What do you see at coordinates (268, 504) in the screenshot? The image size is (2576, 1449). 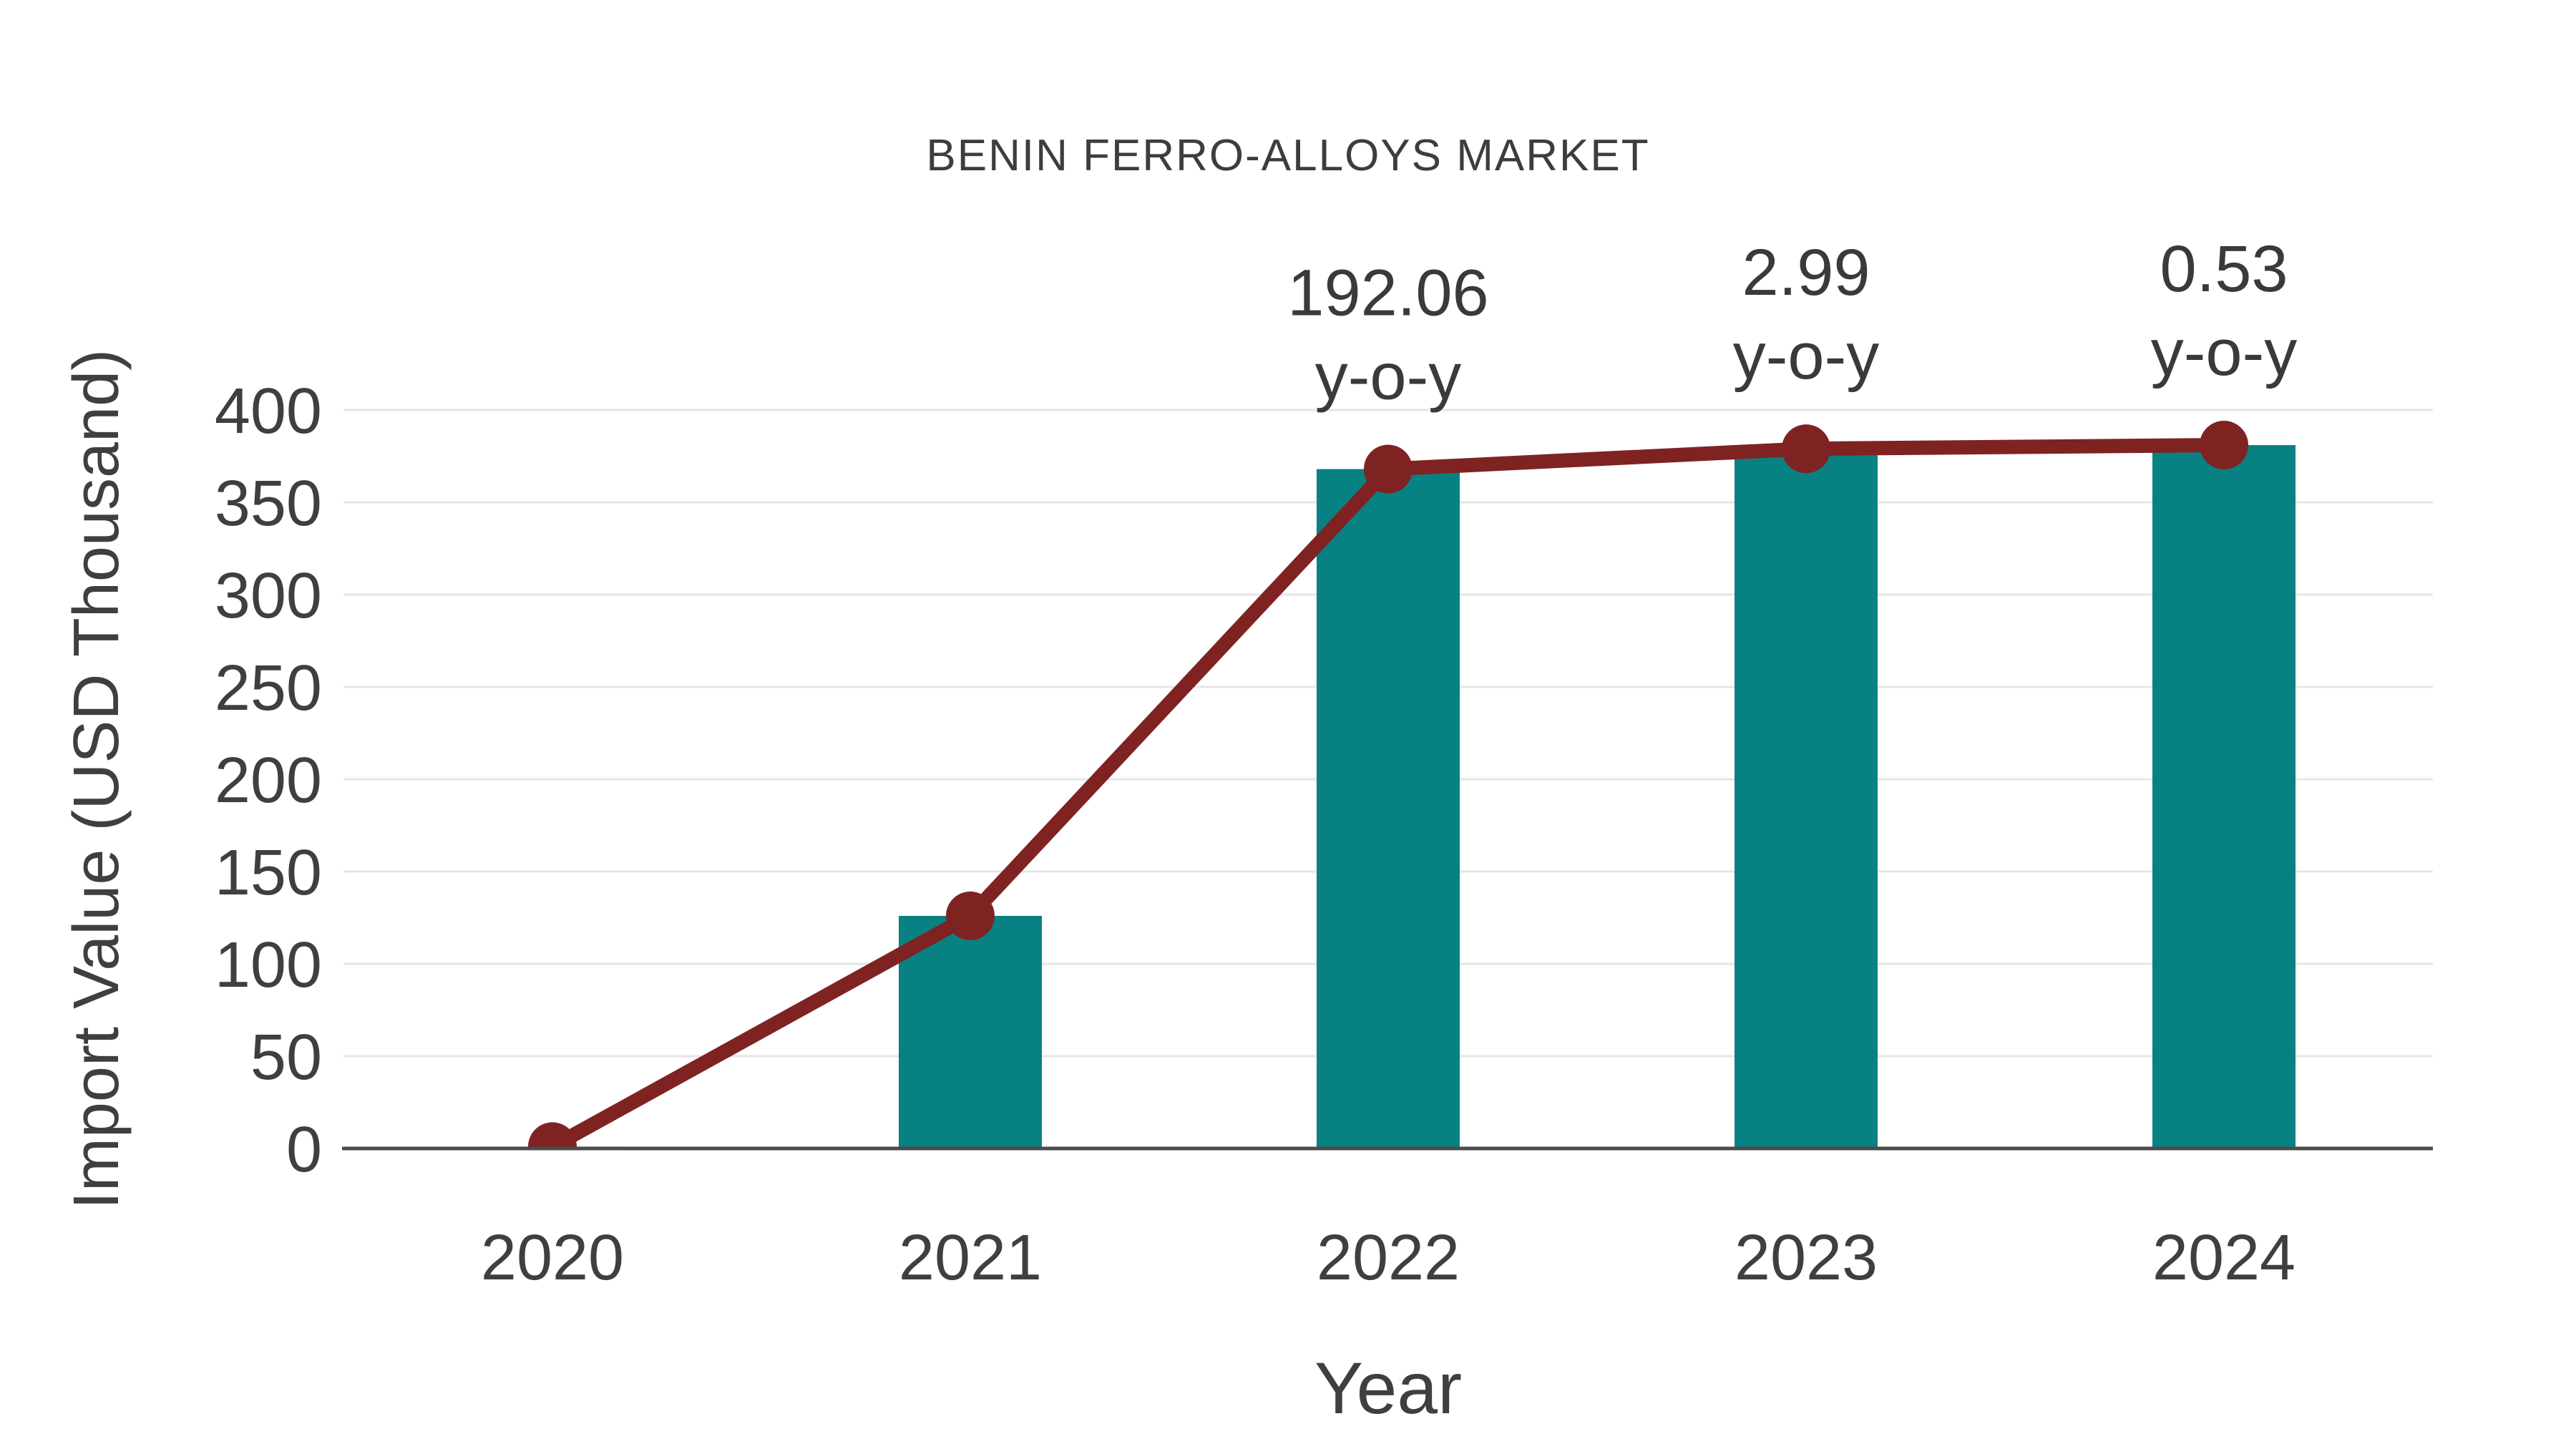 I see `y-tick-label: 350` at bounding box center [268, 504].